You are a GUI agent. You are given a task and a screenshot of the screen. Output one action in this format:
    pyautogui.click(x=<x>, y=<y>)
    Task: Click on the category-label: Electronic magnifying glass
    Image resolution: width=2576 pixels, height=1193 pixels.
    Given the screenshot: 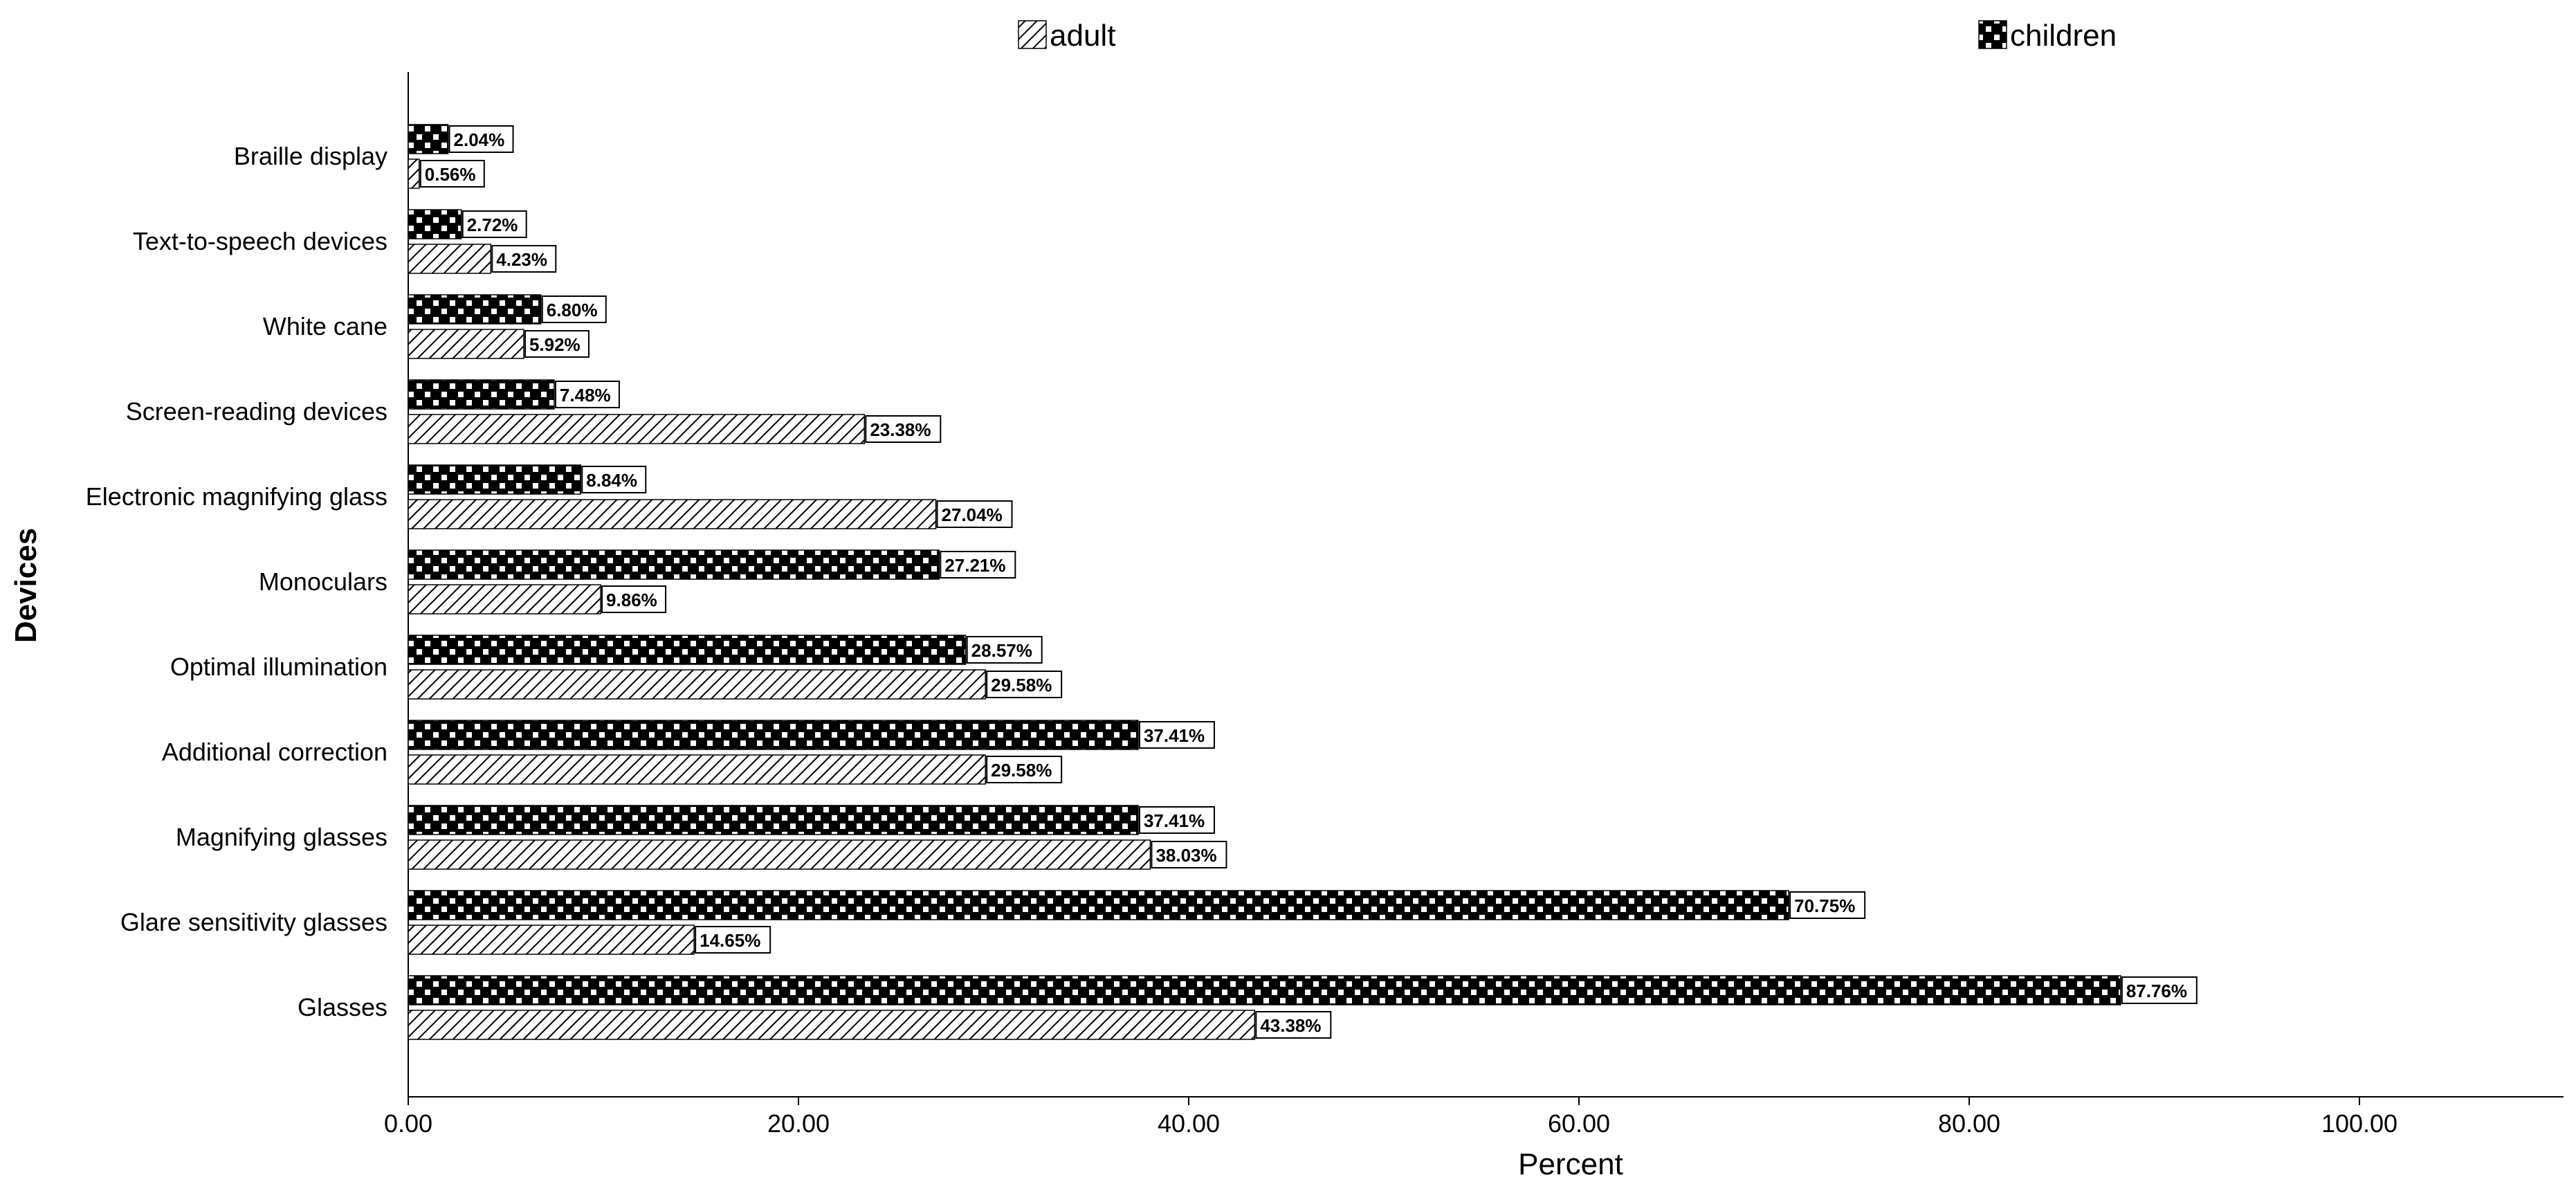 What is the action you would take?
    pyautogui.click(x=237, y=496)
    